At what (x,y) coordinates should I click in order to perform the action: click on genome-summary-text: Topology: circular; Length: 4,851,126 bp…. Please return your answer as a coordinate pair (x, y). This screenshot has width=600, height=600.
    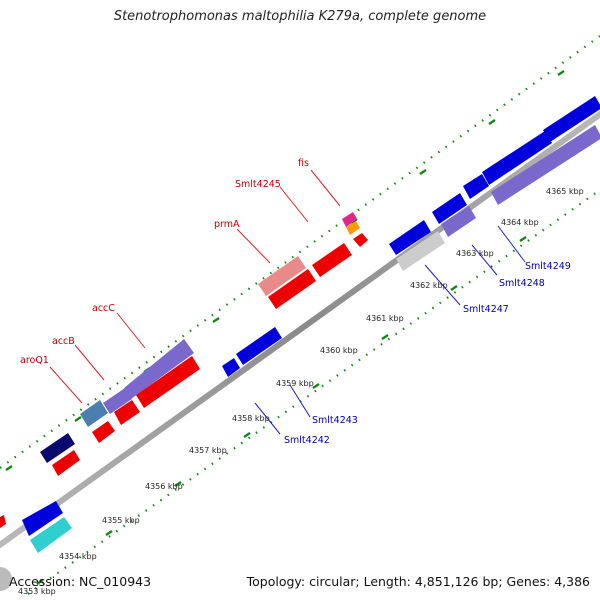
    Looking at the image, I should click on (418, 581).